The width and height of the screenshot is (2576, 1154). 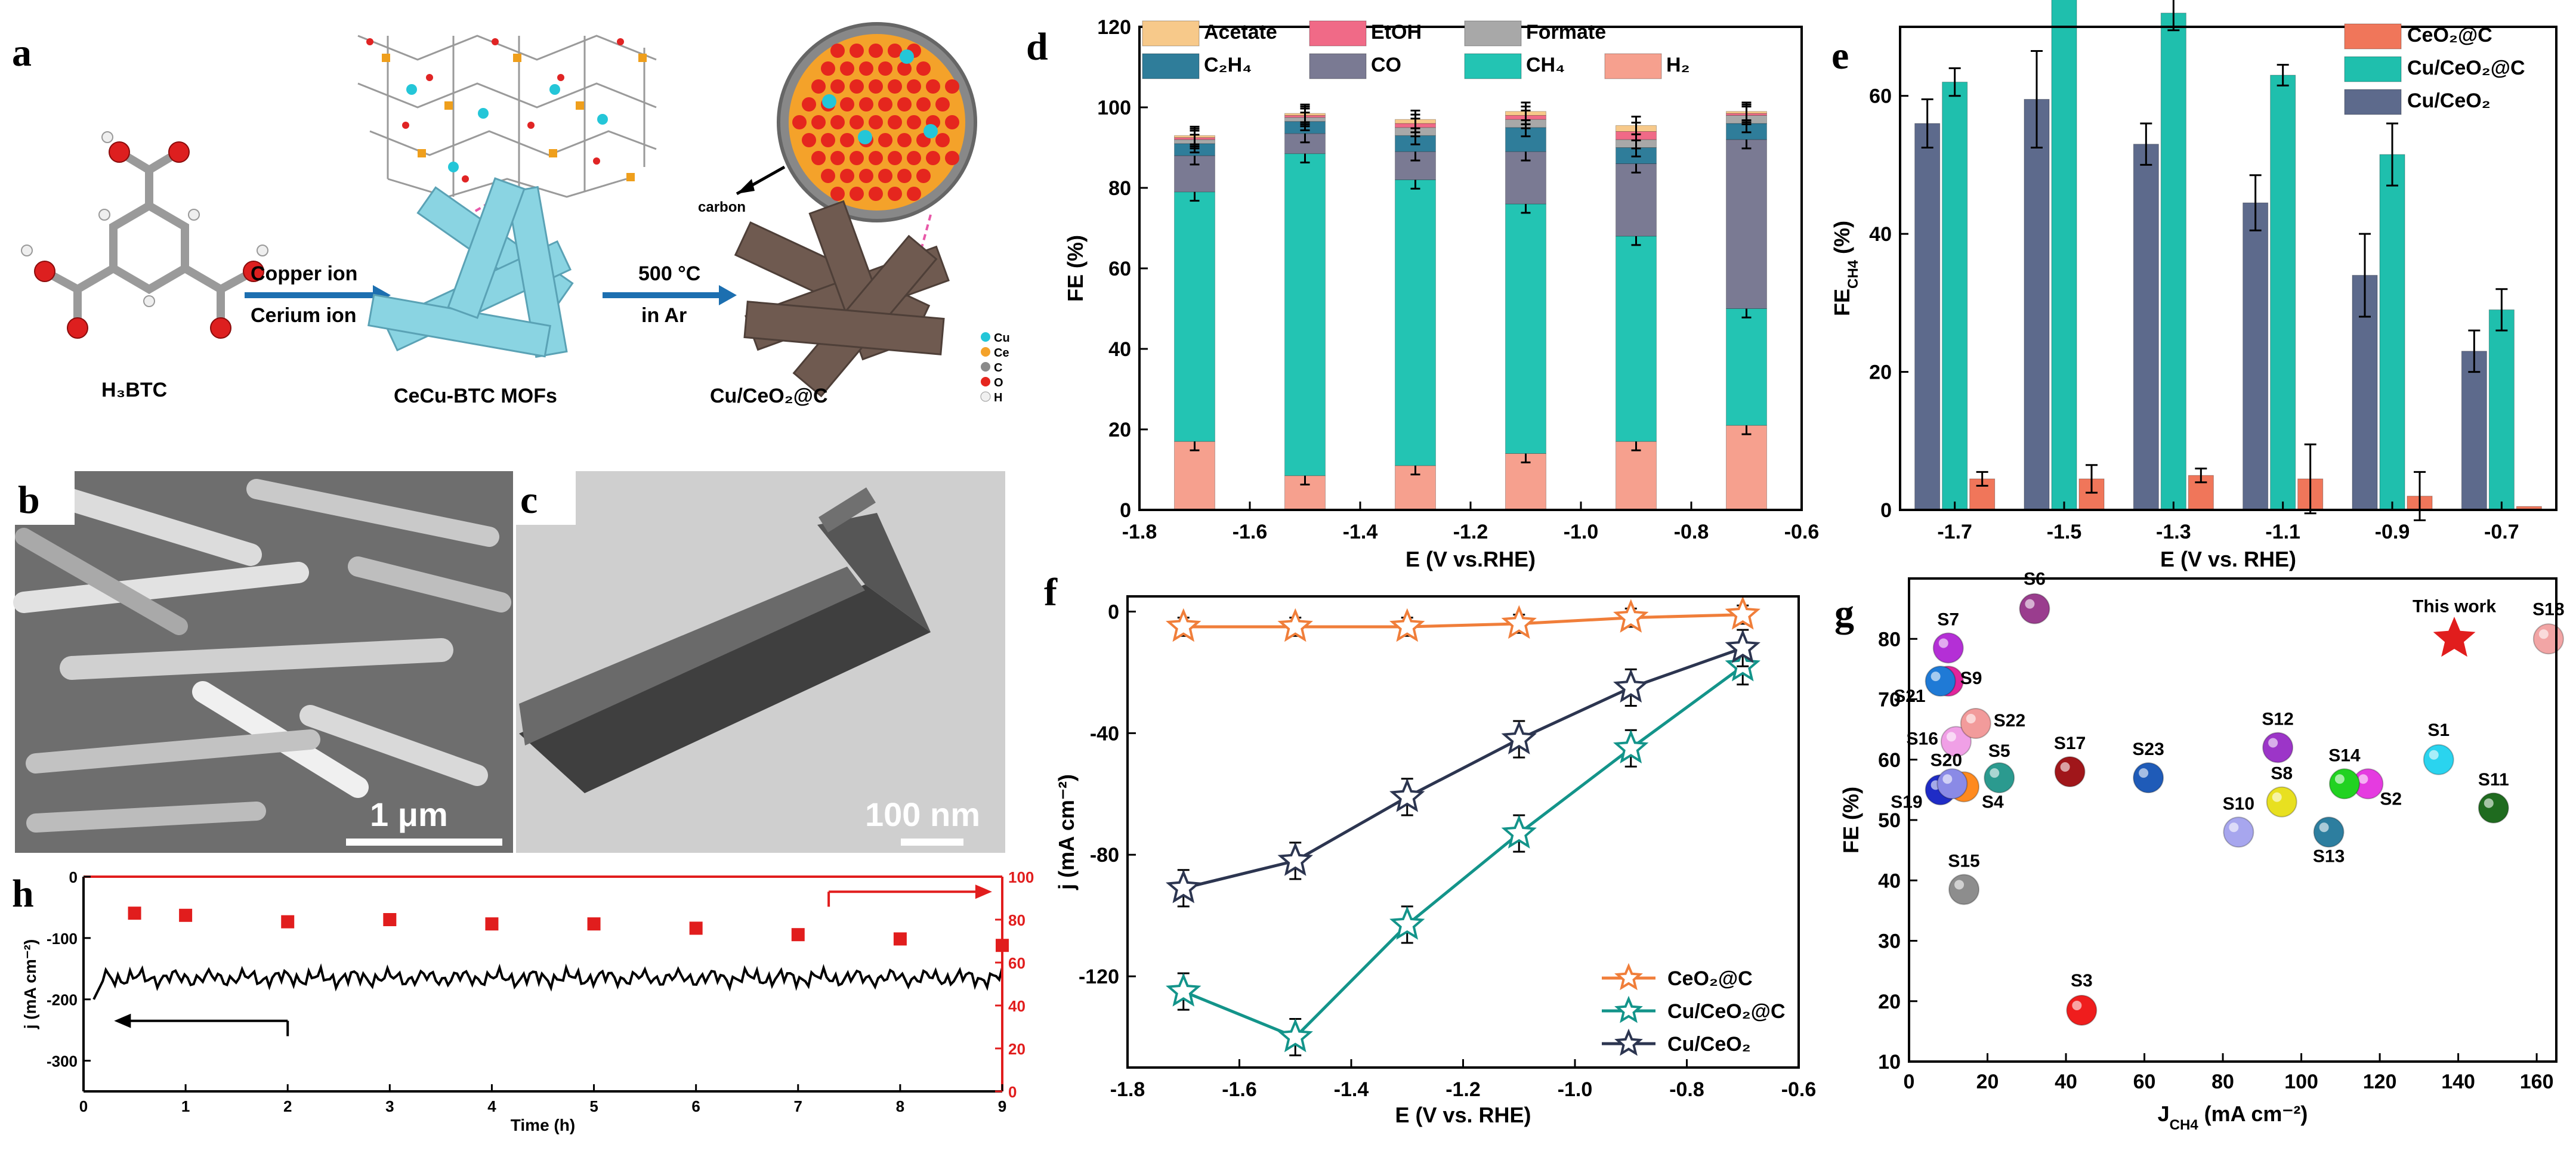 What do you see at coordinates (1799, 1089) in the screenshot?
I see `x-tick-label: -0.6` at bounding box center [1799, 1089].